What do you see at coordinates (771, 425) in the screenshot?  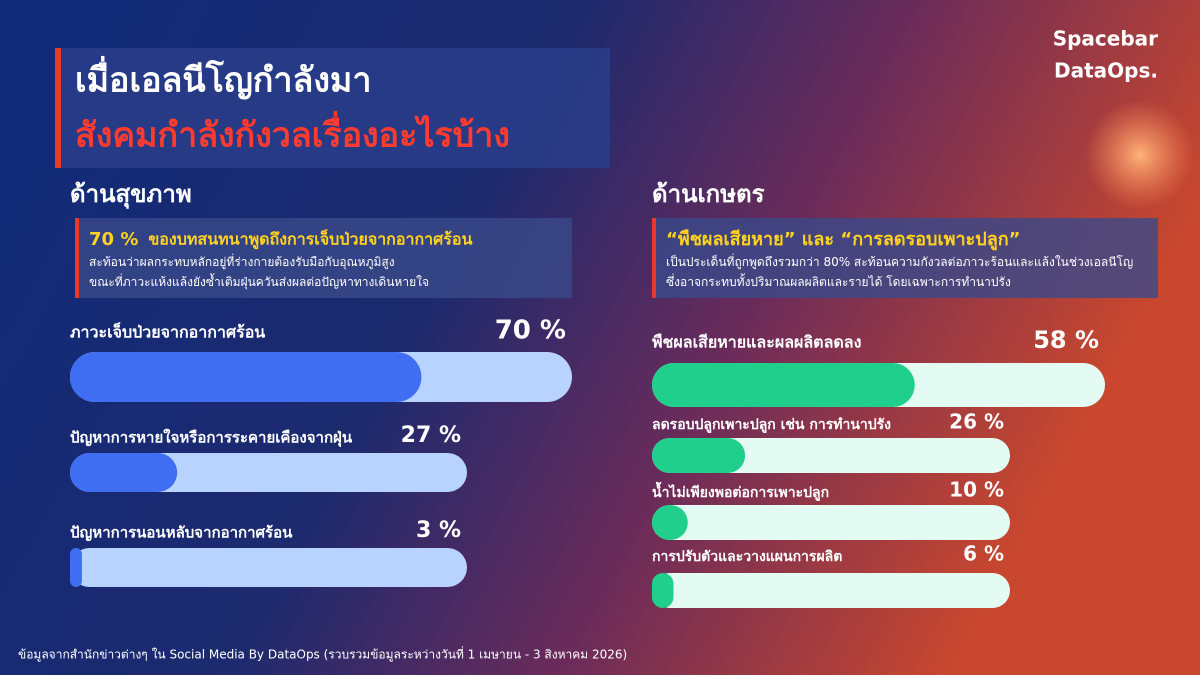 I see `category-label: ลดรอบปลูกเพาะปลูก เช่น การทำนาปรัง` at bounding box center [771, 425].